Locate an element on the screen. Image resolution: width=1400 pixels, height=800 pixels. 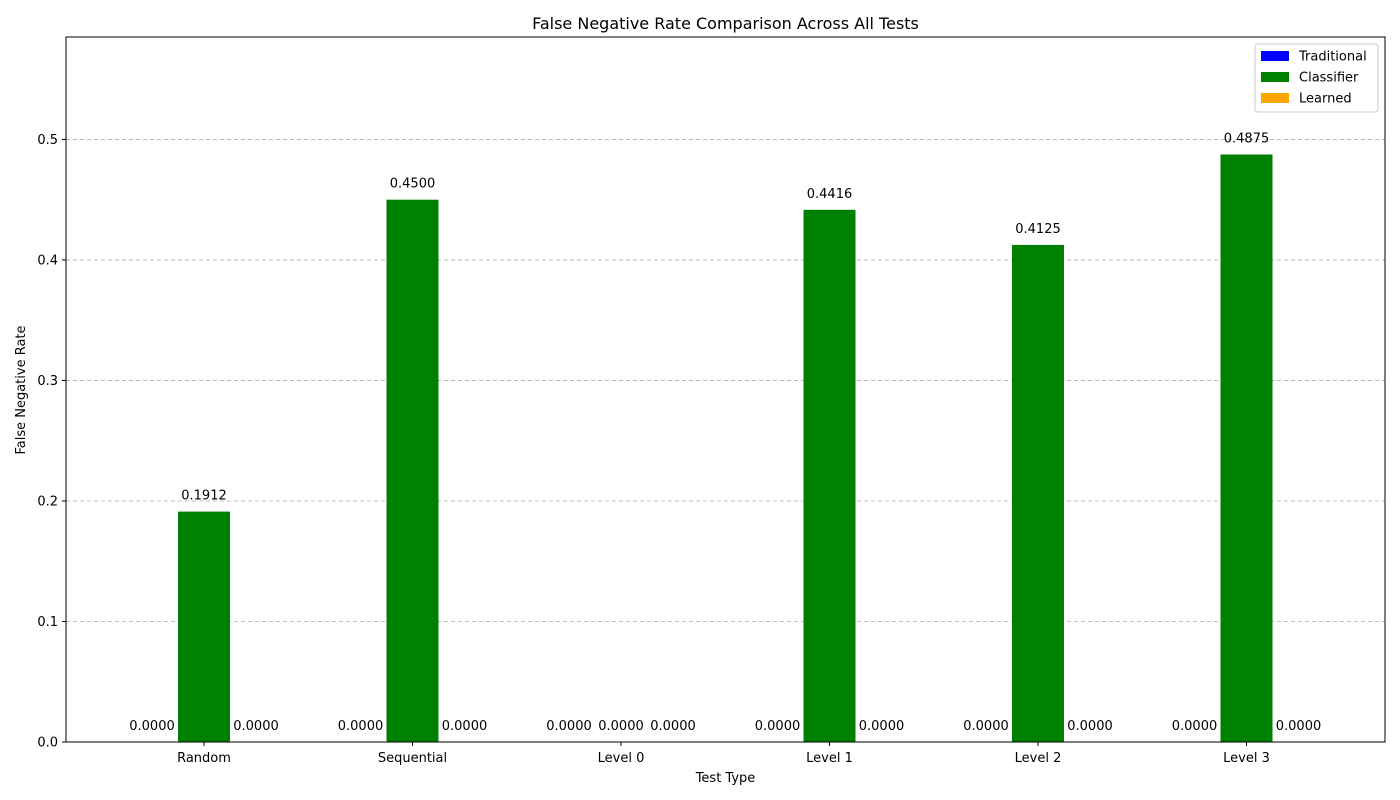
value-label: 0.4875 is located at coordinates (1247, 139).